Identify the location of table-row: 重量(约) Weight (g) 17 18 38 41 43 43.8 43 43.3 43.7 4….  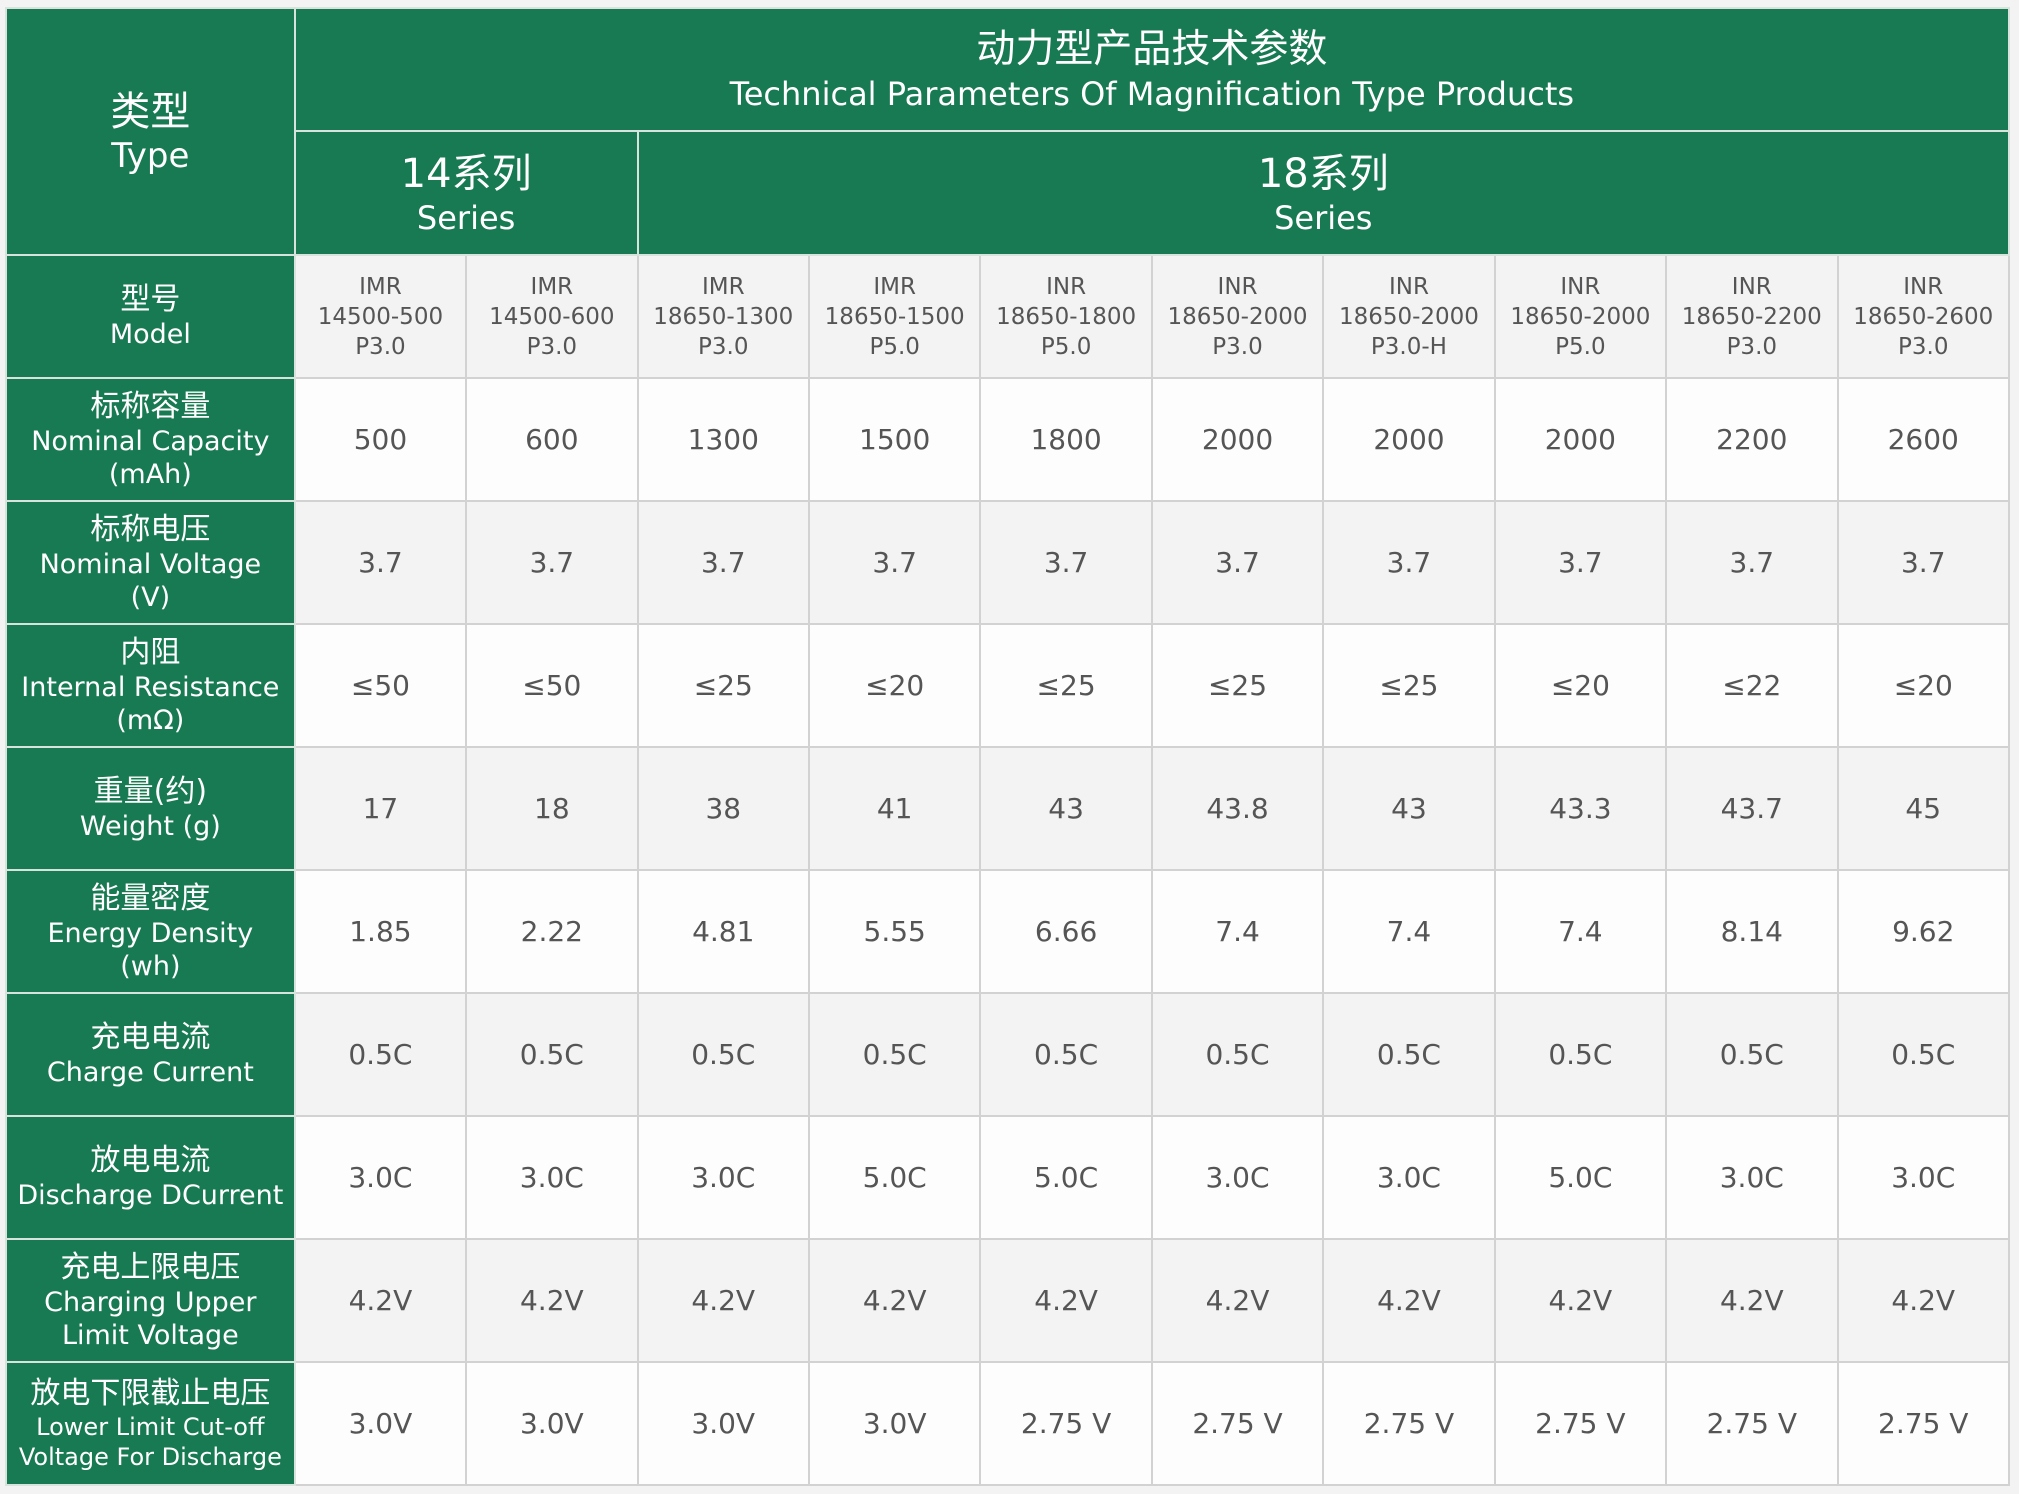
(1007, 808).